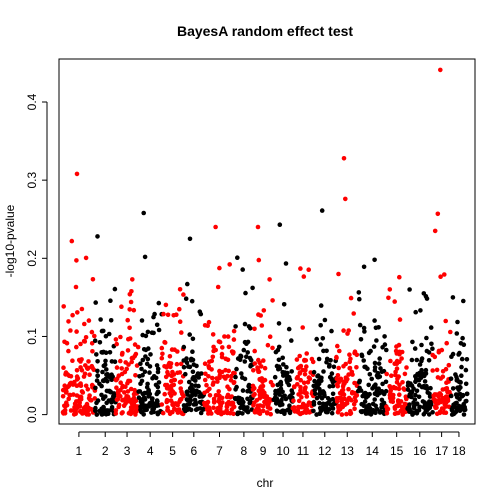  What do you see at coordinates (32, 258) in the screenshot?
I see `y-tick-label: 0.2` at bounding box center [32, 258].